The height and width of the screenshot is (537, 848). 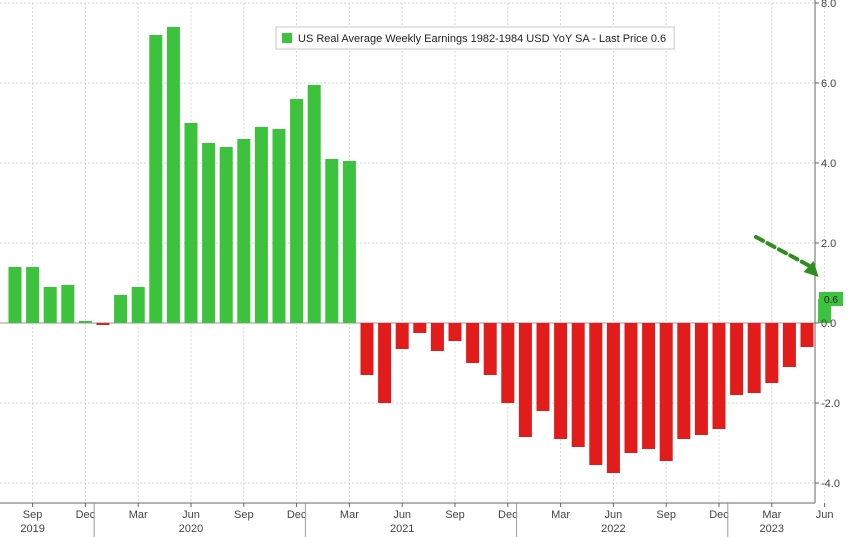 I want to click on arrow-shaft, so click(x=784, y=252).